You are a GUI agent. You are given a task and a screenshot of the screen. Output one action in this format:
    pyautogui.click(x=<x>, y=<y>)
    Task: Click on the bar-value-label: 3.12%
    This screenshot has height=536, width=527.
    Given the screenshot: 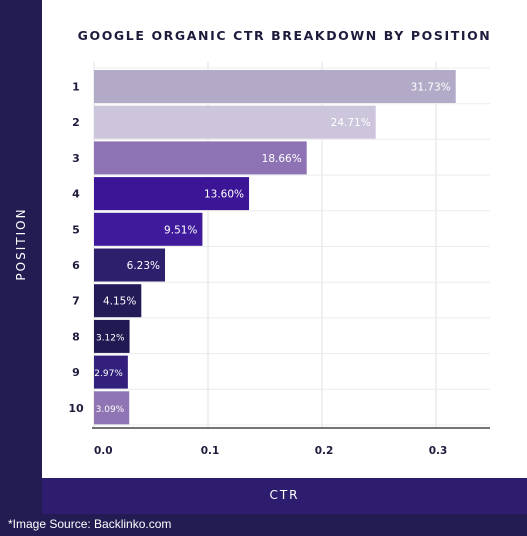 What is the action you would take?
    pyautogui.click(x=110, y=338)
    